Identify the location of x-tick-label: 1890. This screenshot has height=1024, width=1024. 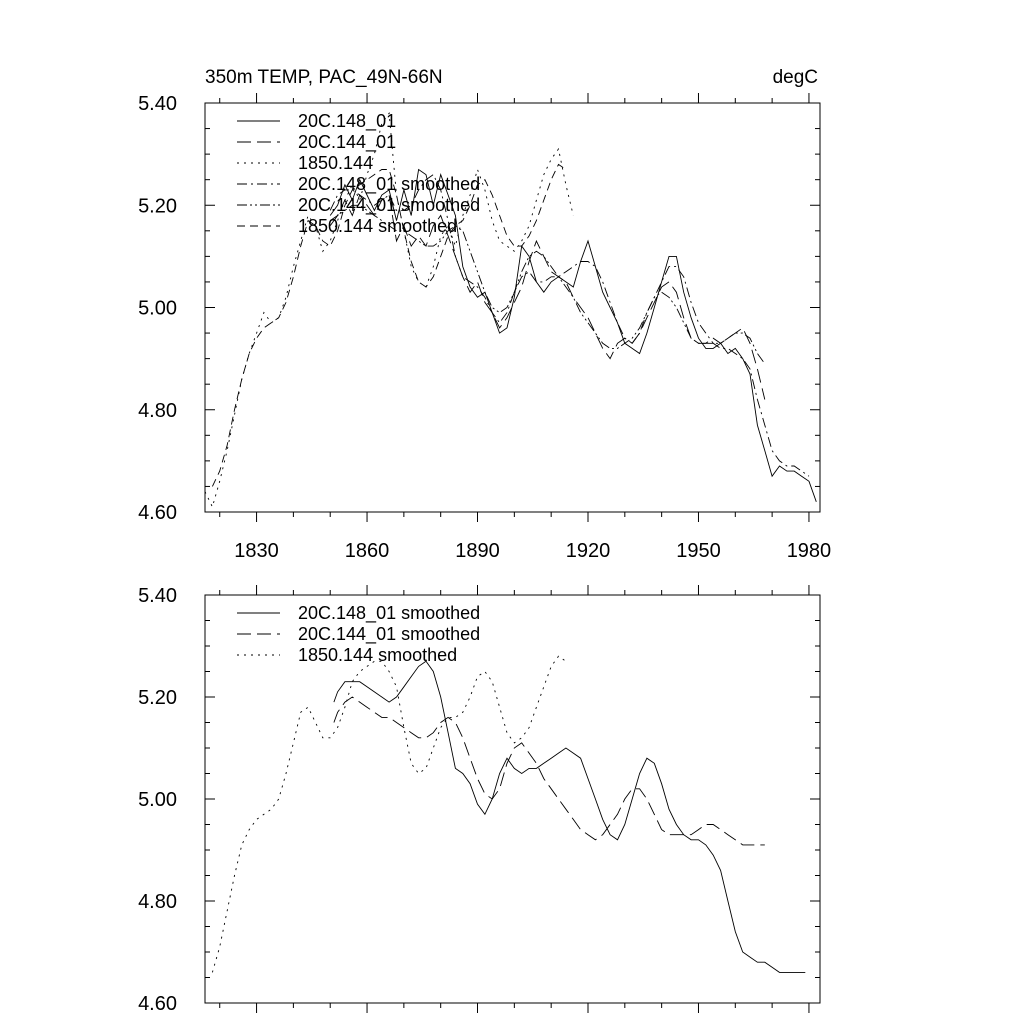
(477, 551).